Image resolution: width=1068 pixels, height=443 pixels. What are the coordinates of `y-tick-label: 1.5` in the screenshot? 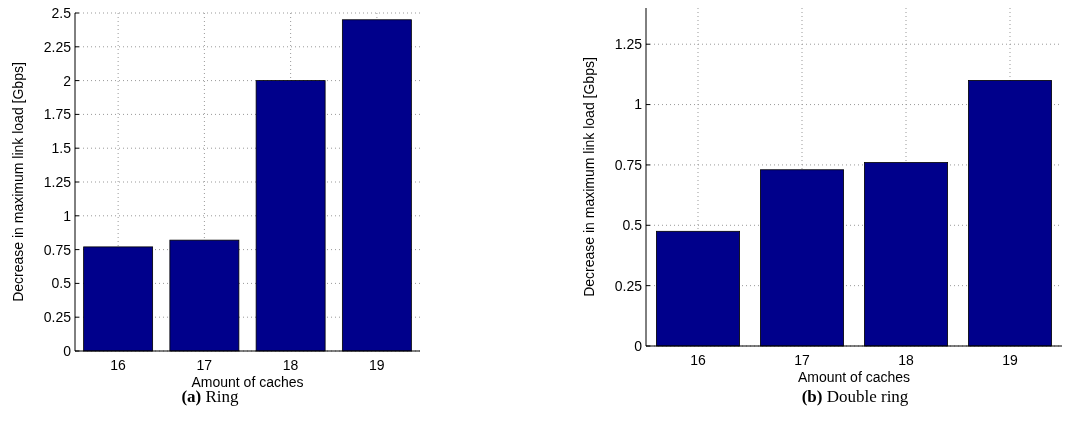 It's located at (61, 148).